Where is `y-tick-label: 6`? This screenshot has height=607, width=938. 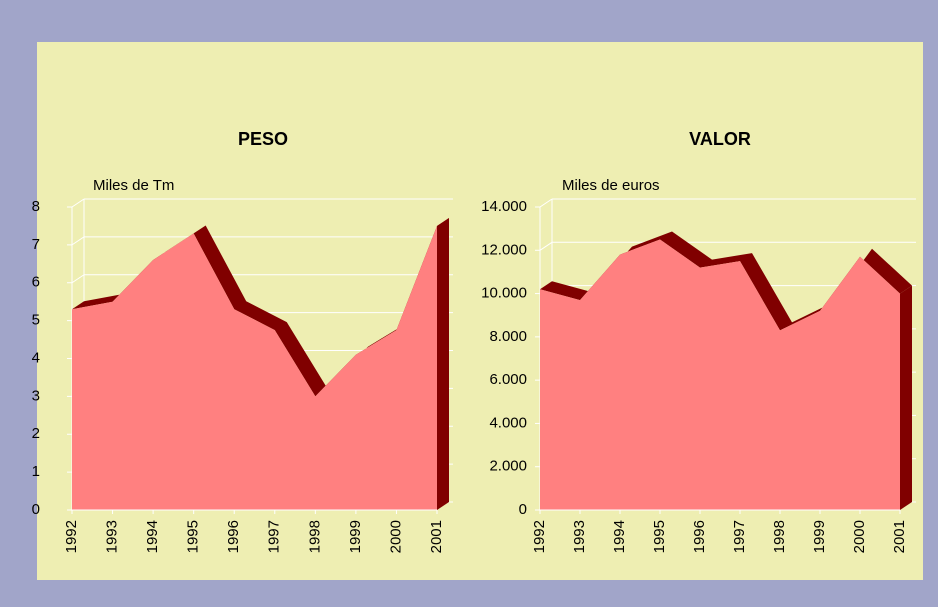
y-tick-label: 6 is located at coordinates (36, 282).